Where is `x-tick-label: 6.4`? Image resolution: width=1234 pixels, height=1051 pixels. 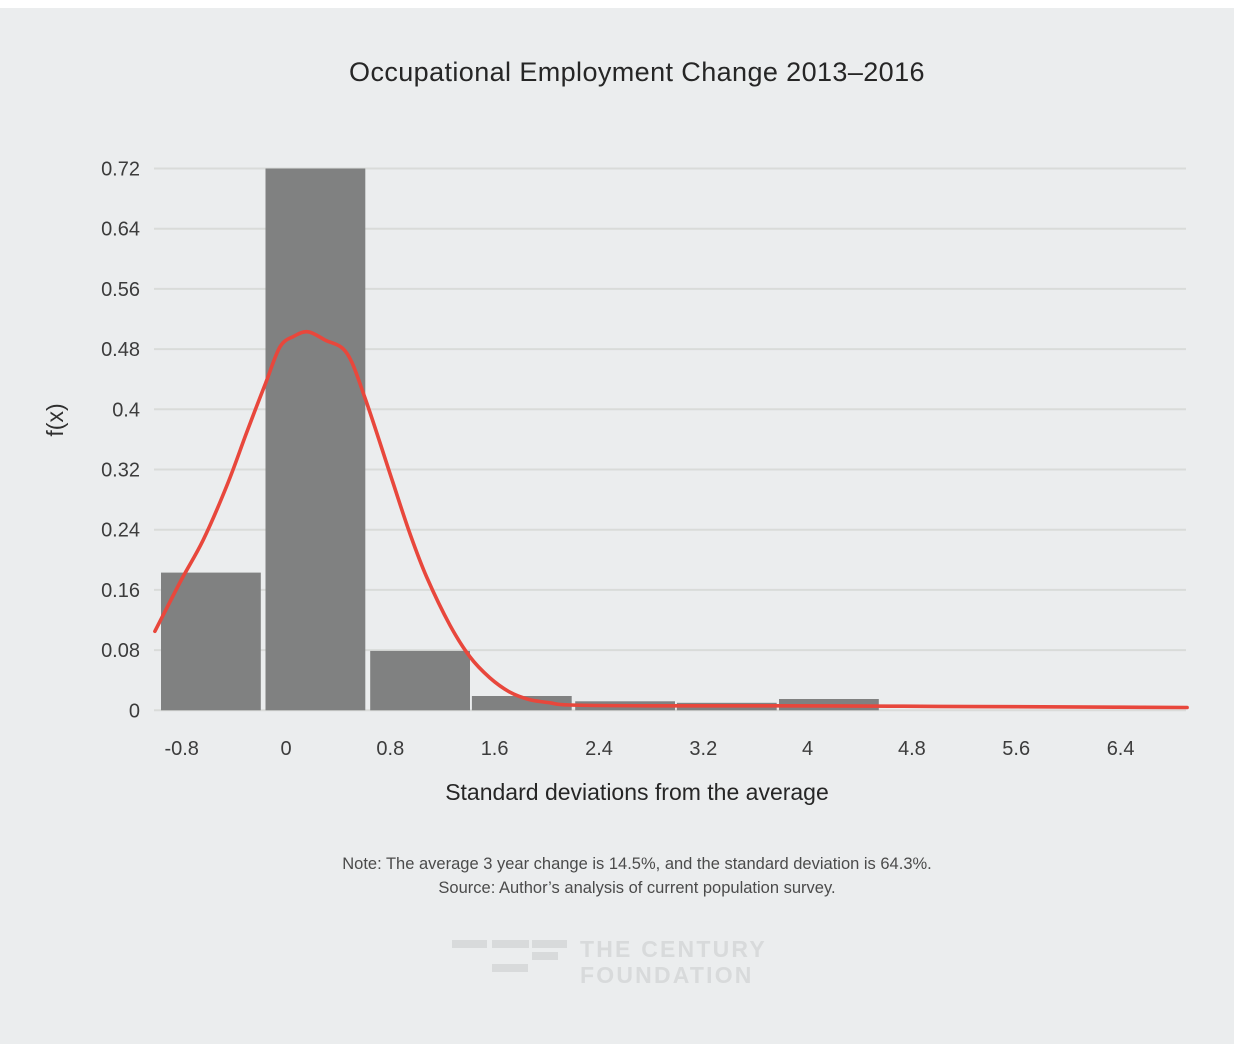
x-tick-label: 6.4 is located at coordinates (1121, 749).